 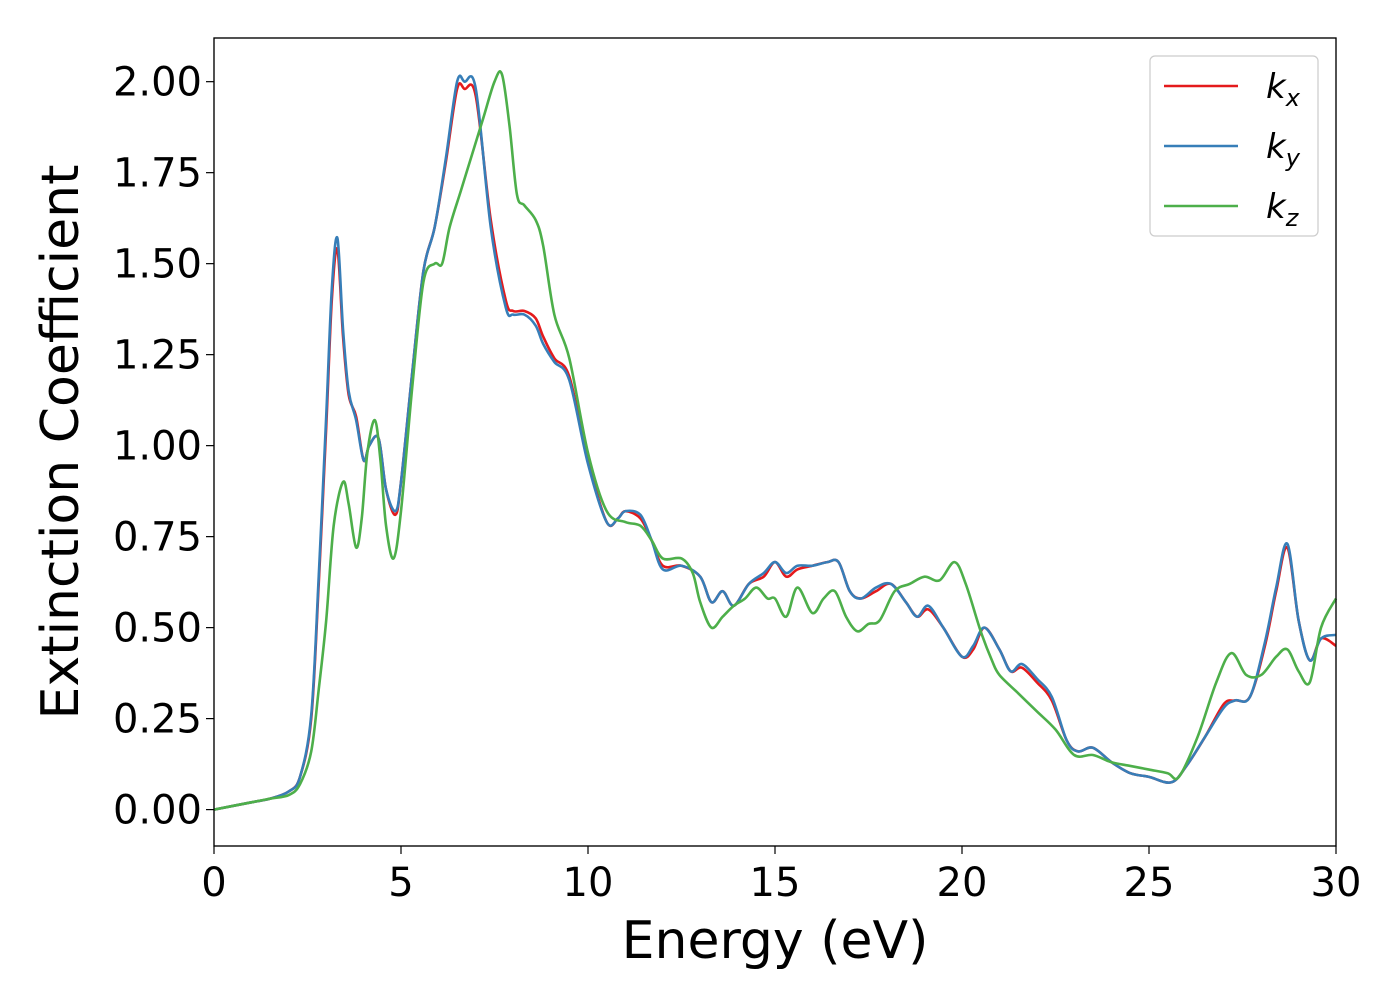 What do you see at coordinates (775, 883) in the screenshot?
I see `x-tick-label: 15` at bounding box center [775, 883].